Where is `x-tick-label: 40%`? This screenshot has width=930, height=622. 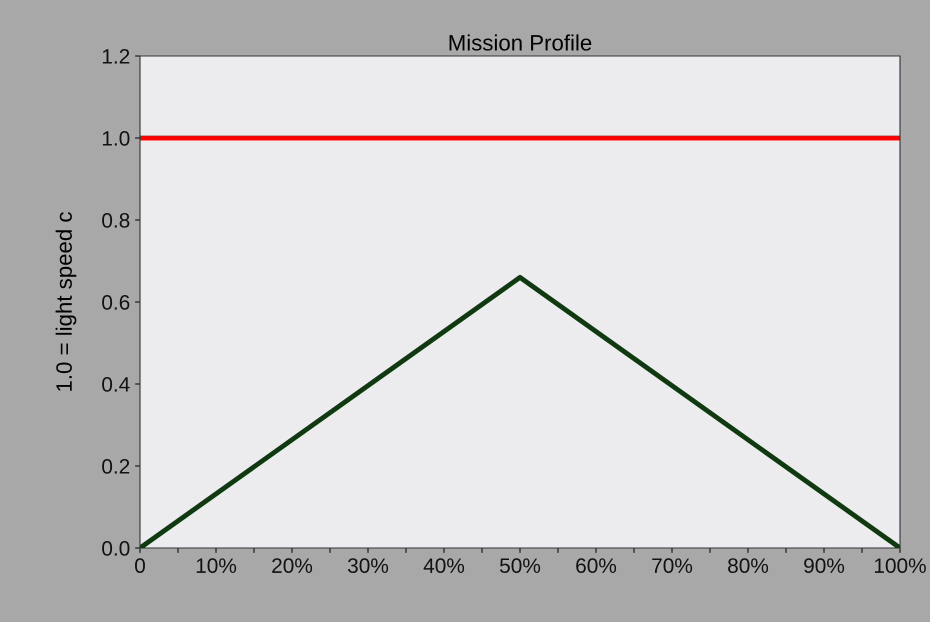
x-tick-label: 40% is located at coordinates (444, 566).